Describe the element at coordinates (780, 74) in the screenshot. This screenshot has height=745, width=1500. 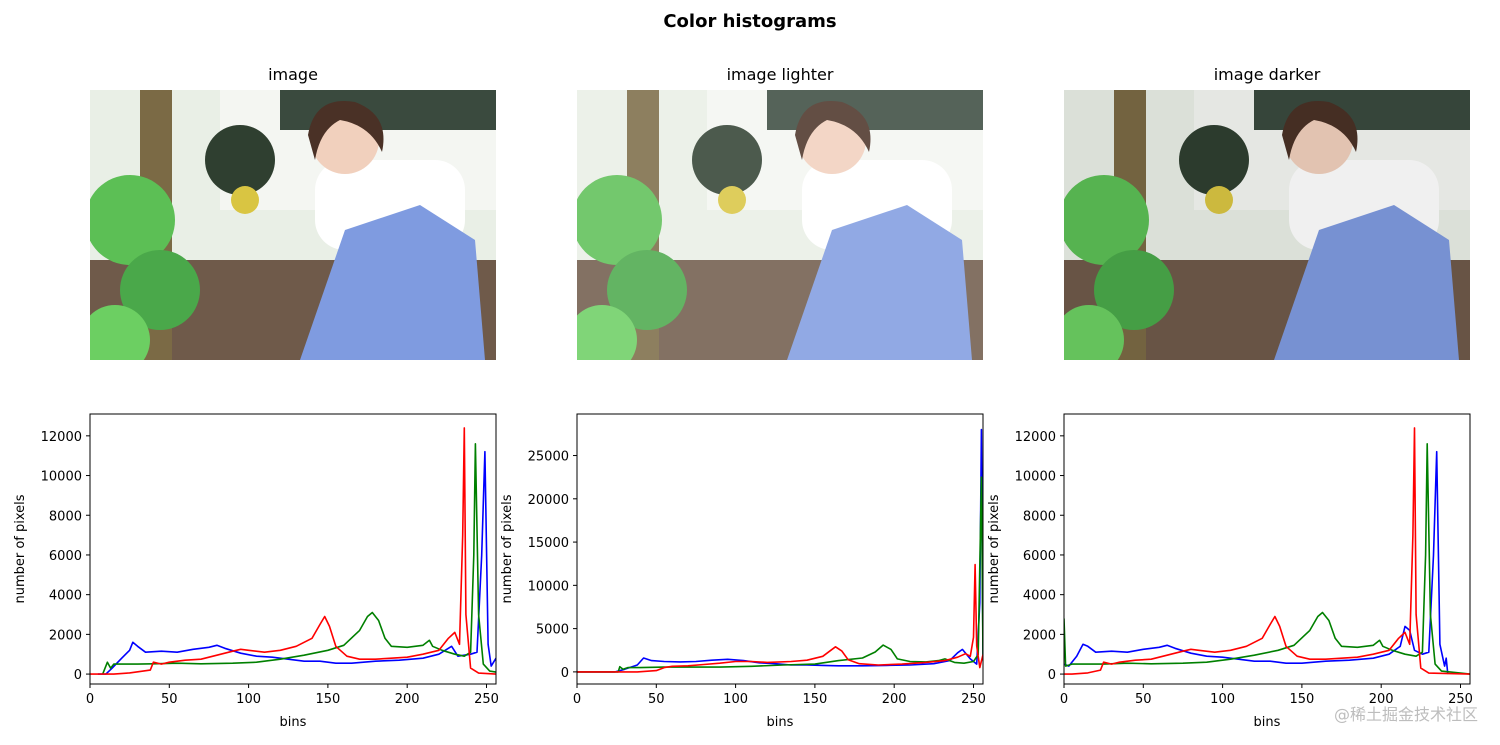
I see `image-lighter-panel-title: image lighter` at that location.